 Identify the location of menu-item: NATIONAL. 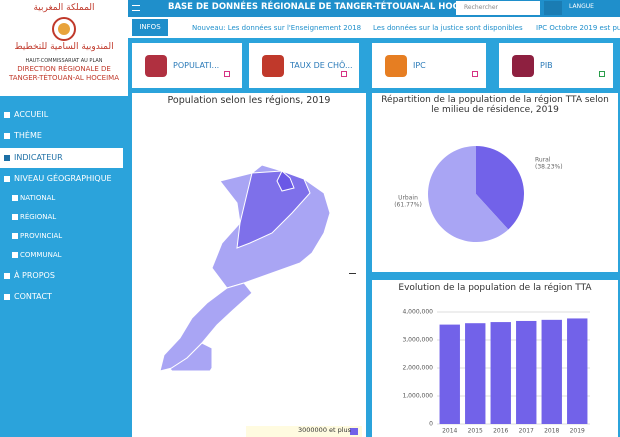
(61, 198).